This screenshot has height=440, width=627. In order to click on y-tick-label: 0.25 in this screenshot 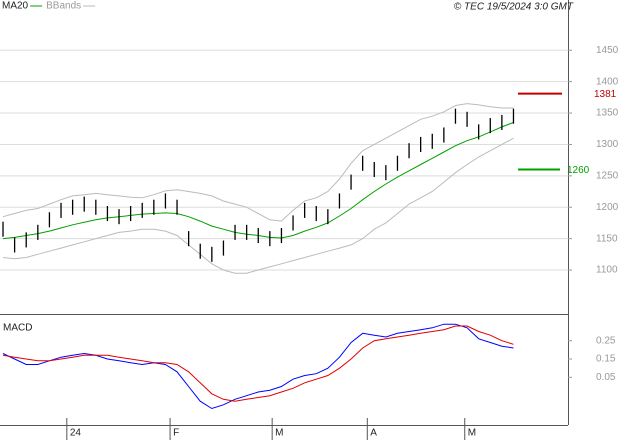, I will do `click(606, 340)`.